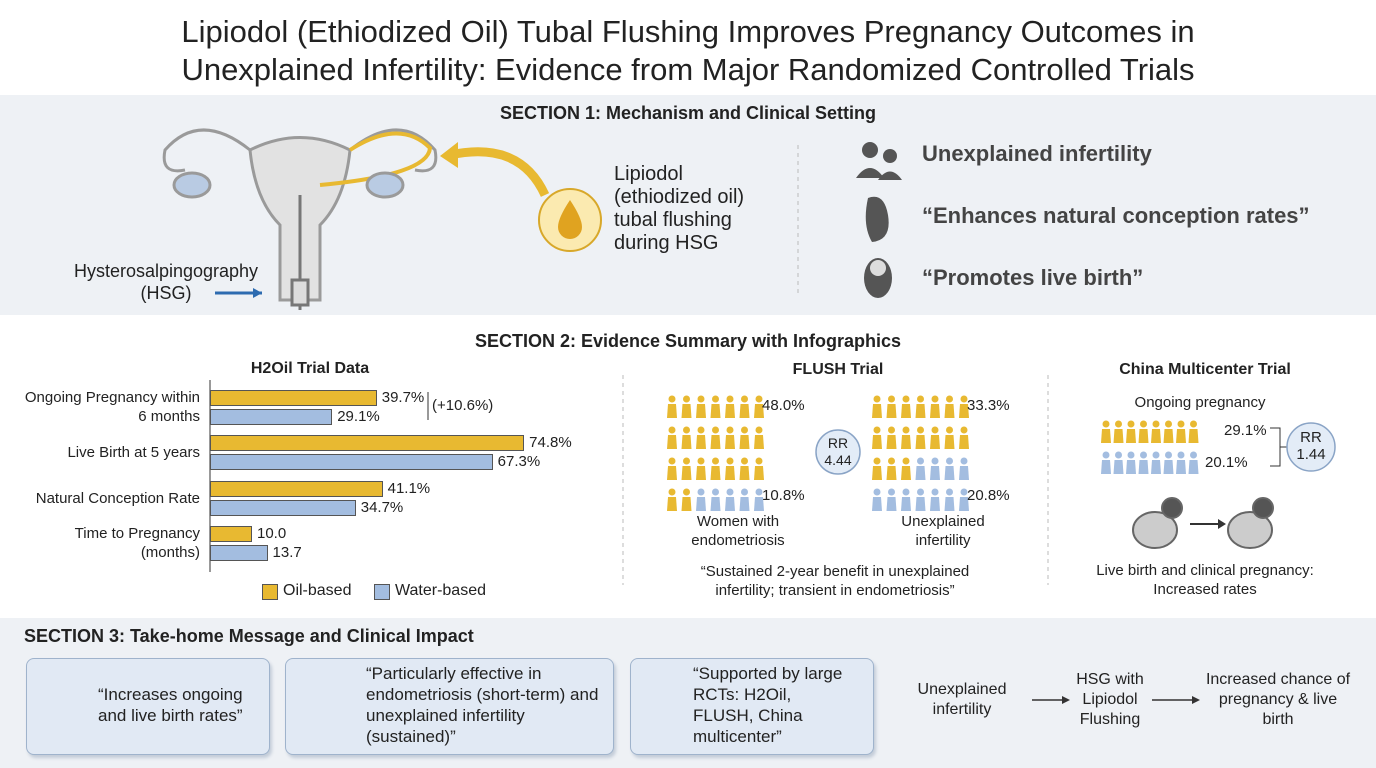 This screenshot has width=1376, height=768. Describe the element at coordinates (499, 172) in the screenshot. I see `lipiodol-arrow` at that location.